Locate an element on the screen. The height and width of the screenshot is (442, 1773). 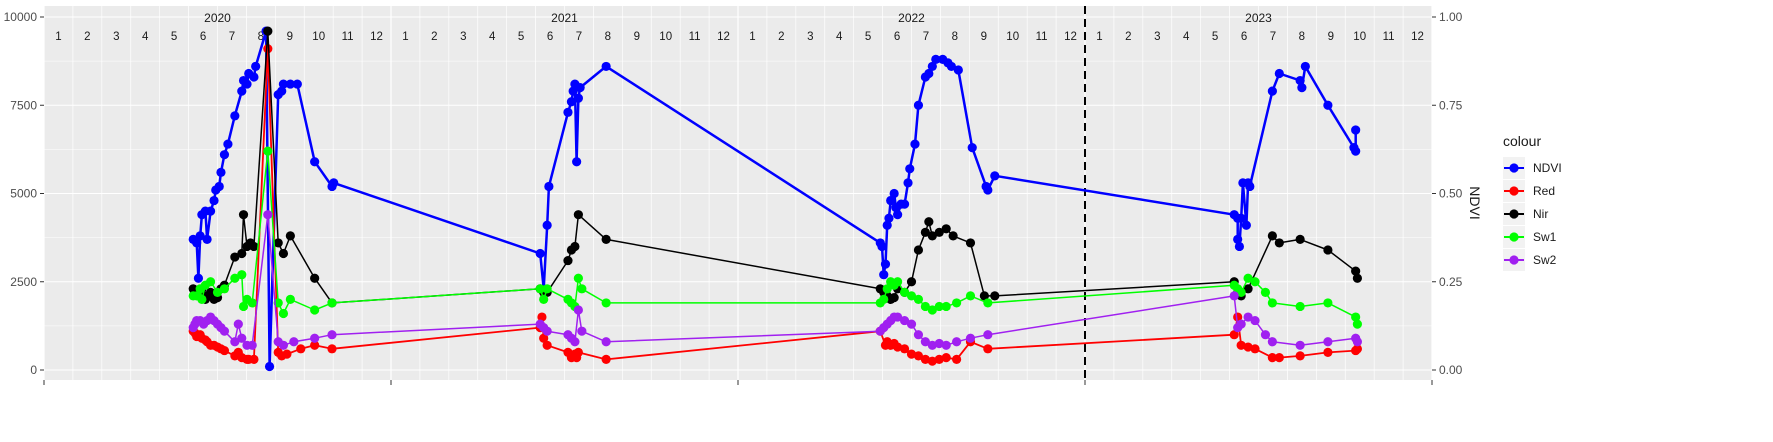
legend-item-sw2: Sw2 is located at coordinates (1530, 260).